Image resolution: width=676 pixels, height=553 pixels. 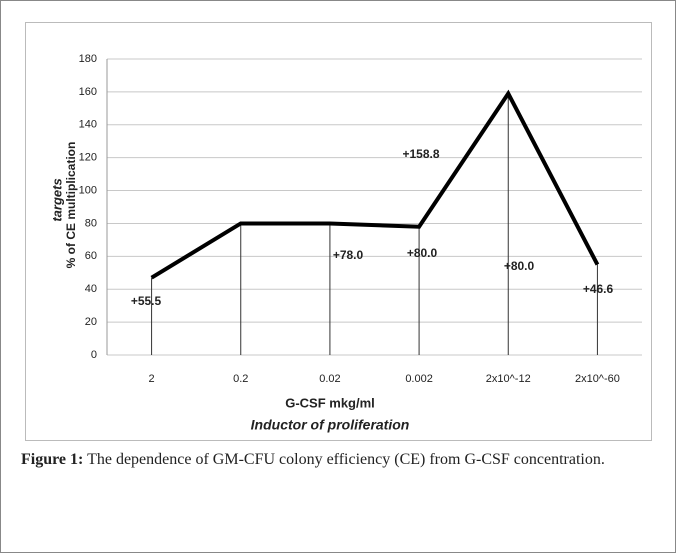 I want to click on annotation: +158.8, so click(x=420, y=154).